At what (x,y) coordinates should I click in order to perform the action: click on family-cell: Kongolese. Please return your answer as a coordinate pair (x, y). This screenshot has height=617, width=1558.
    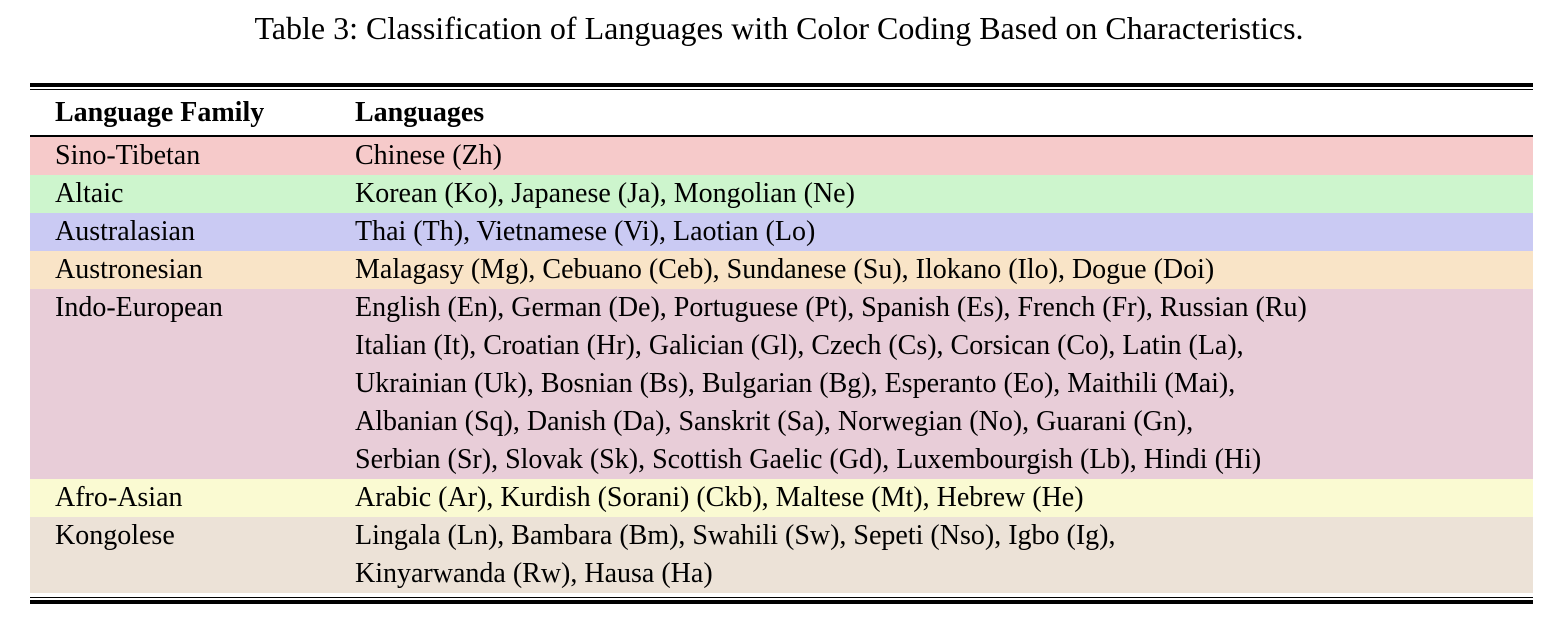
    Looking at the image, I should click on (115, 535).